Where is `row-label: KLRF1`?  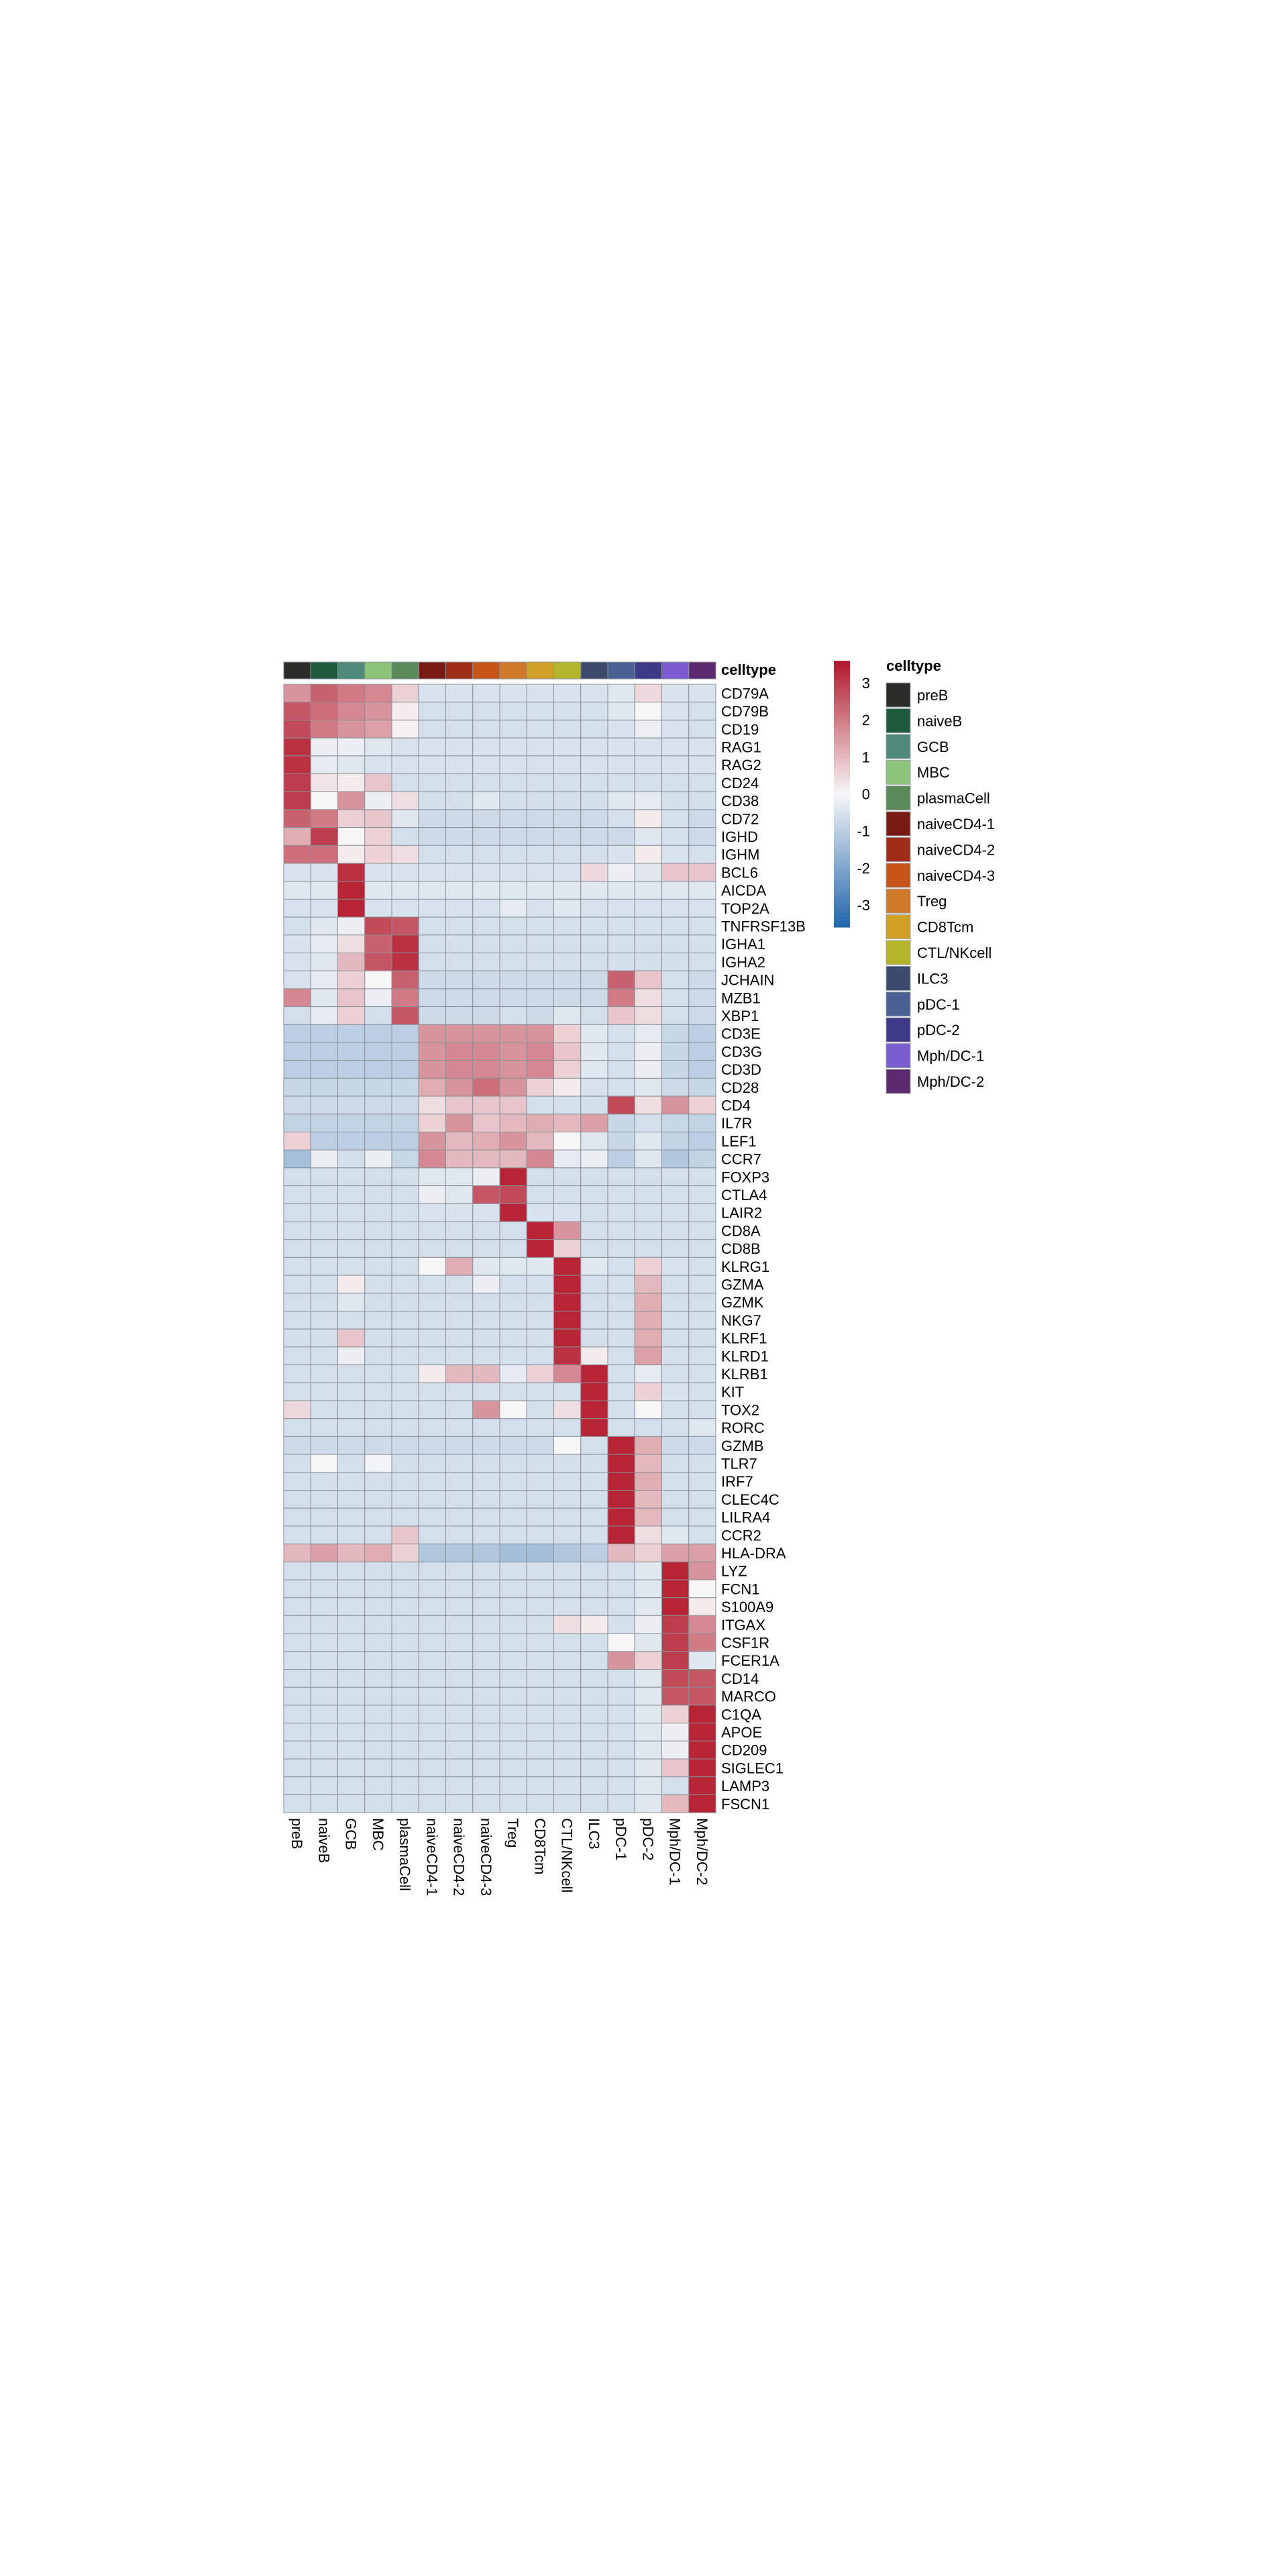 row-label: KLRF1 is located at coordinates (744, 1338).